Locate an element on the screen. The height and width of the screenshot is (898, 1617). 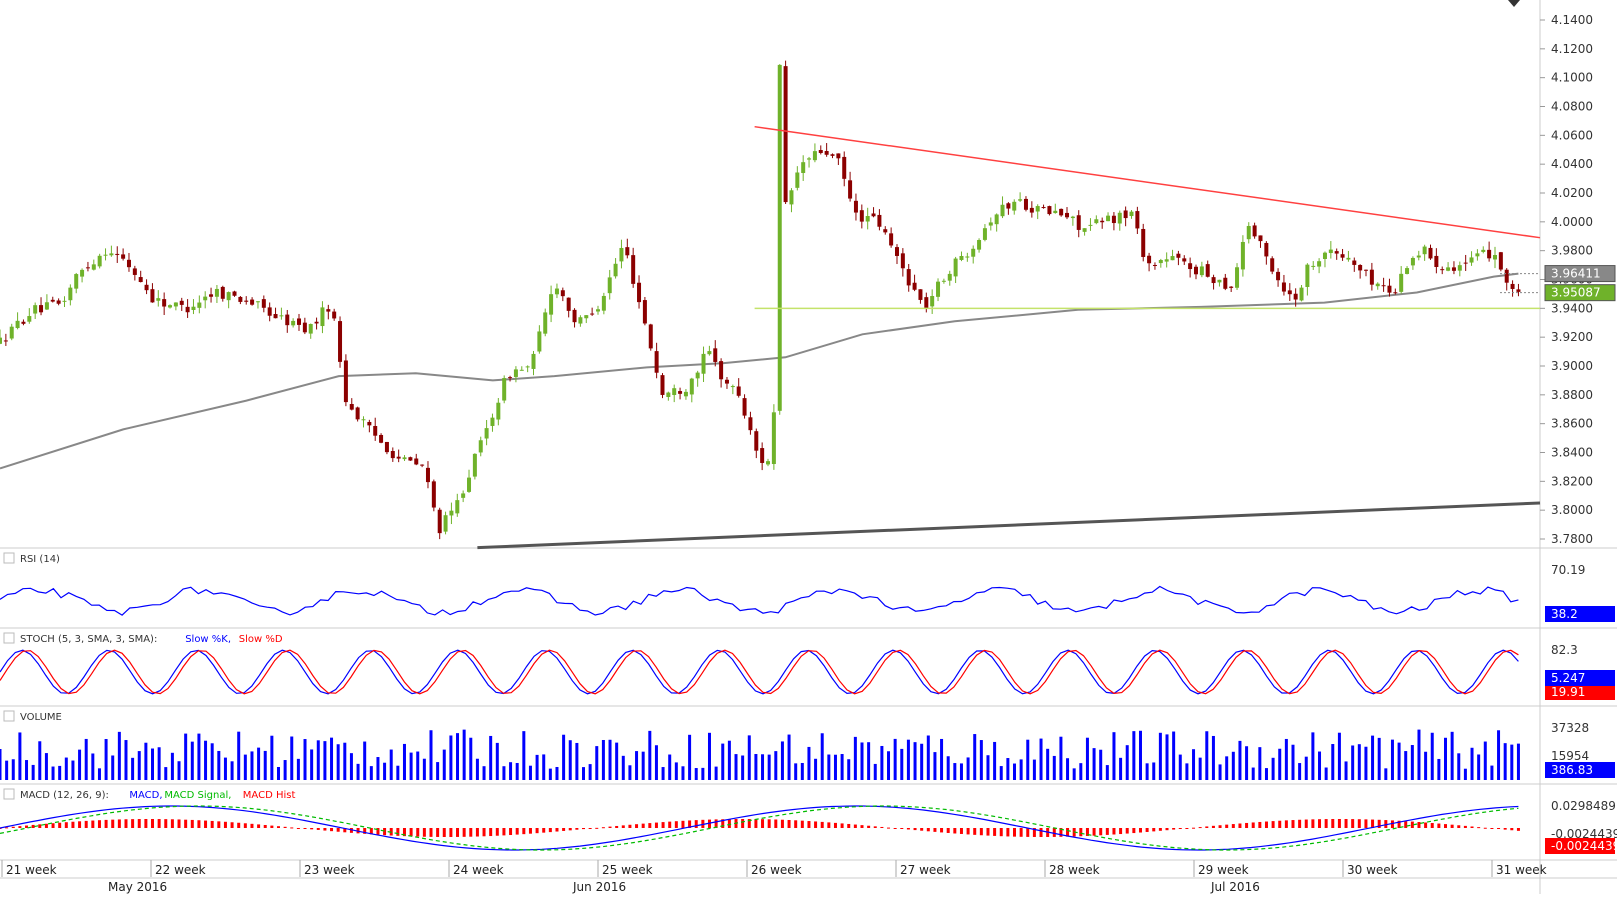
long-support-line is located at coordinates (1009, 525).